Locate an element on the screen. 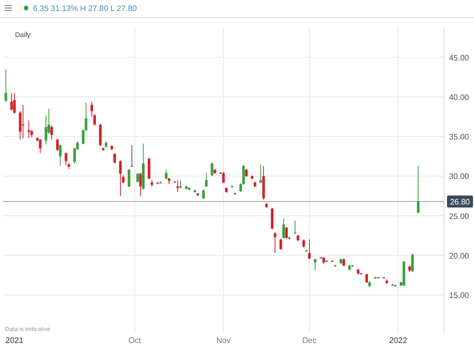 This screenshot has width=474, height=347. x-tick-label: 2022 is located at coordinates (398, 340).